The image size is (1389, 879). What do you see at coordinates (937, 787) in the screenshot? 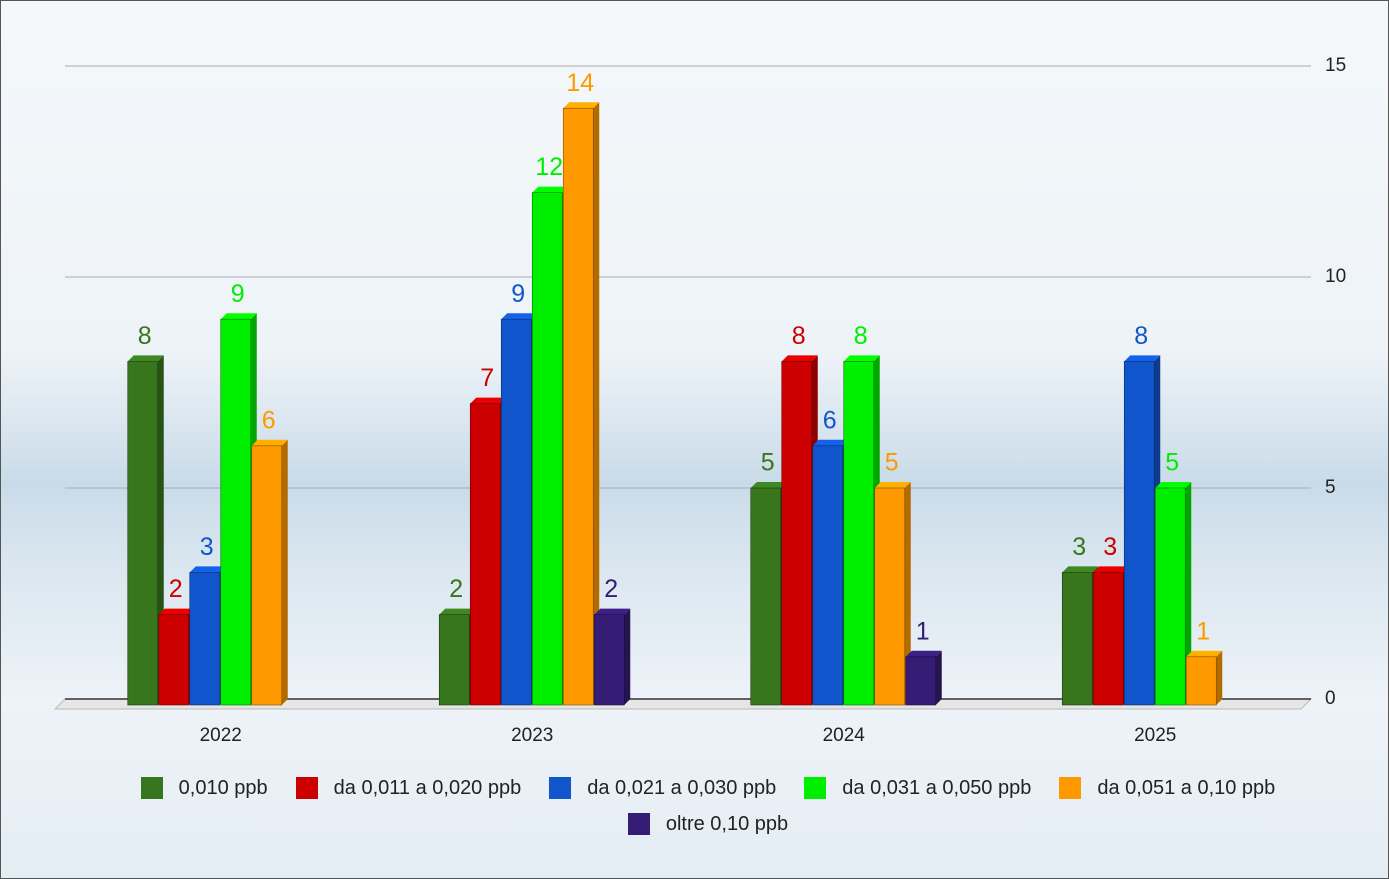
I see `legend-label: da 0,031 a 0,050 ppb` at bounding box center [937, 787].